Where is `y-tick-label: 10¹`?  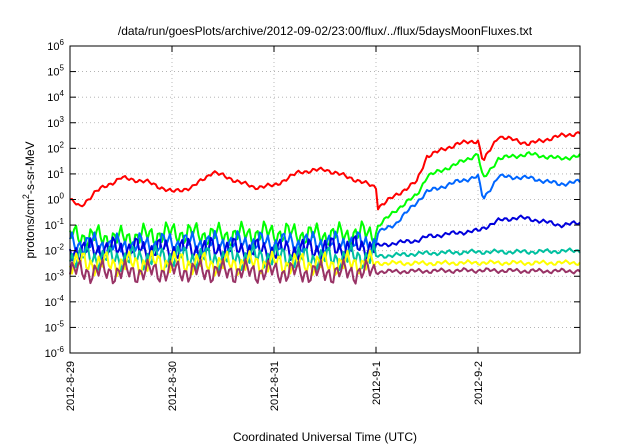 y-tick-label: 10¹ is located at coordinates (55, 173).